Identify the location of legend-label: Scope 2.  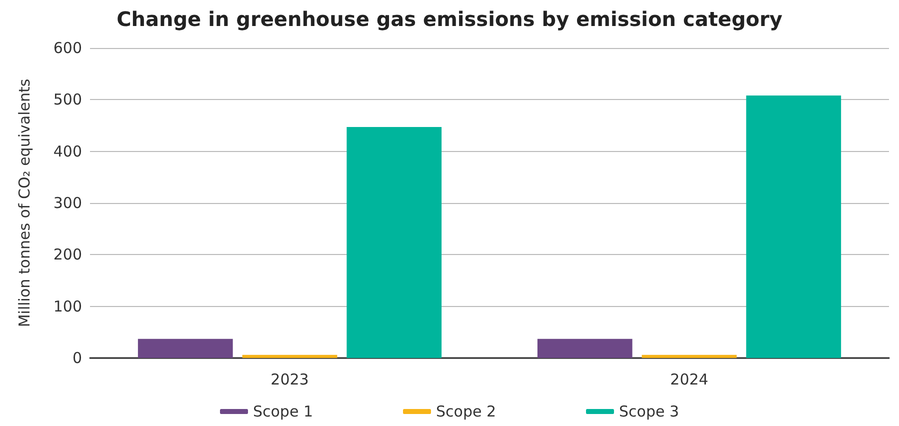
(466, 411).